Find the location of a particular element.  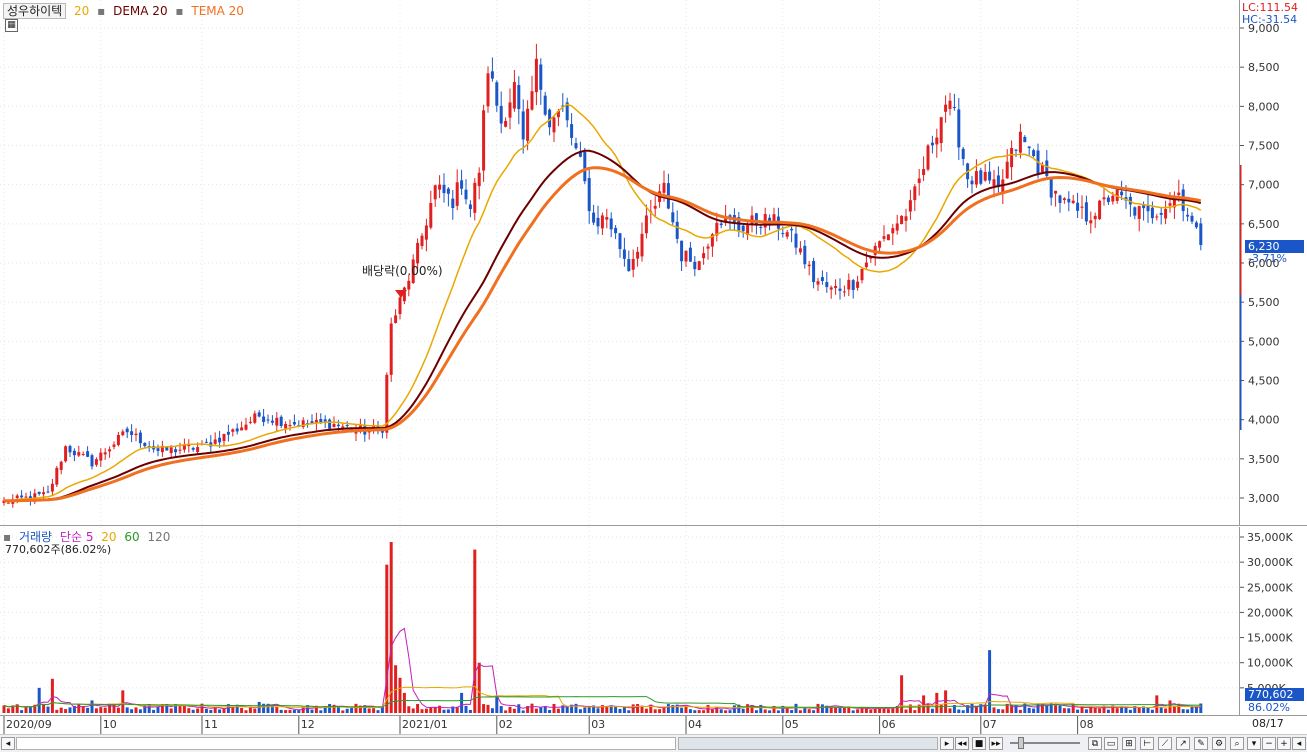

search-icon: ⌕ is located at coordinates (1237, 743).